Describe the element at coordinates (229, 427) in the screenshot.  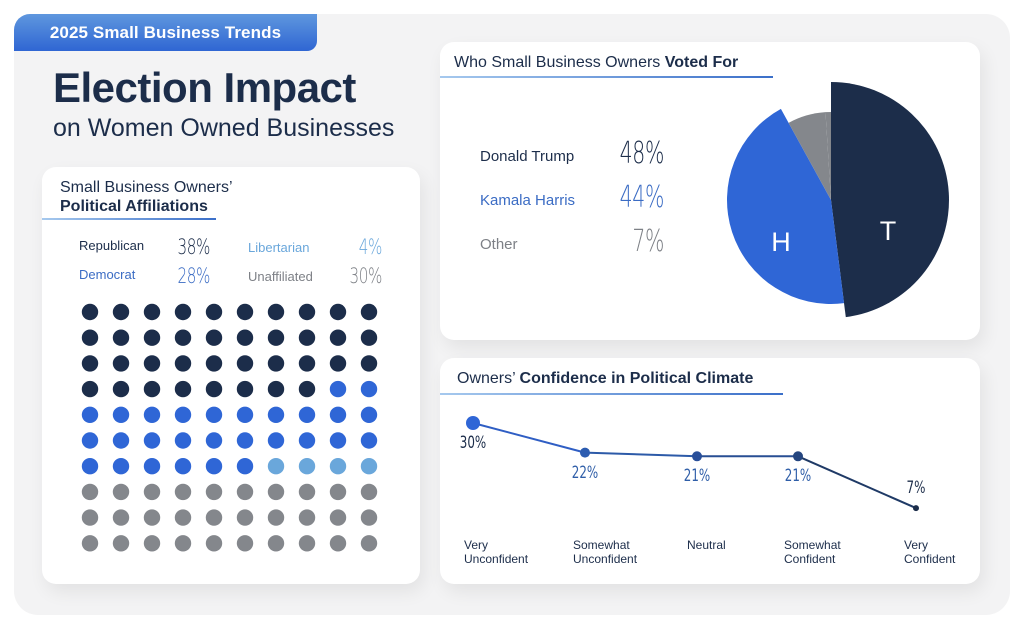
I see `affiliations-waffle-chart` at that location.